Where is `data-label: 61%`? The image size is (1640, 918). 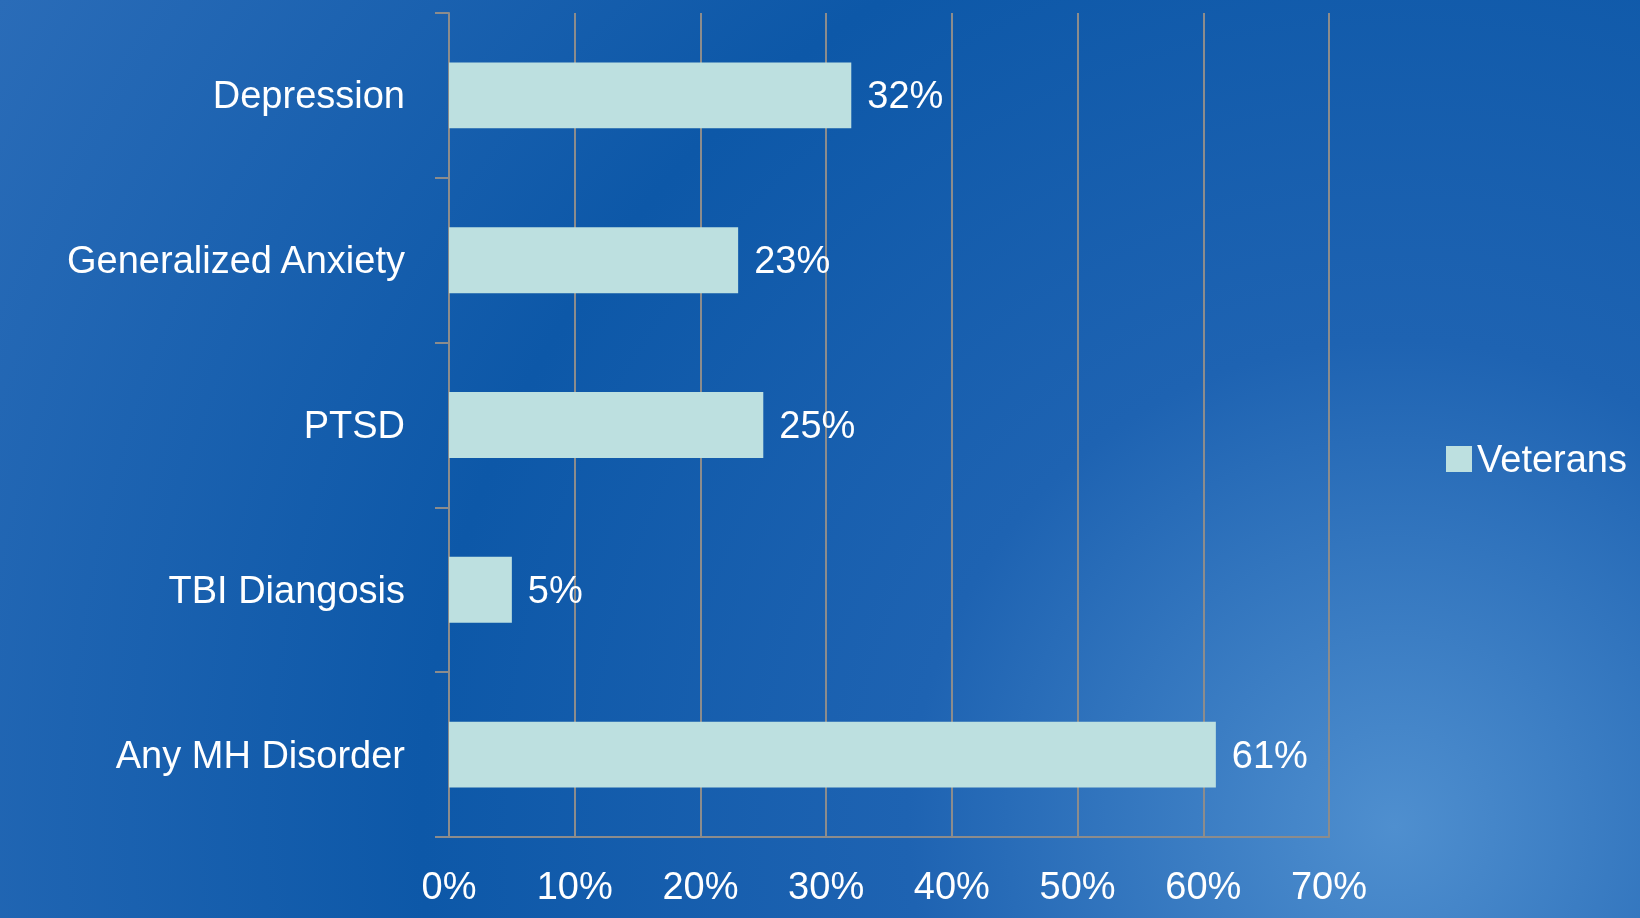
data-label: 61% is located at coordinates (1269, 754).